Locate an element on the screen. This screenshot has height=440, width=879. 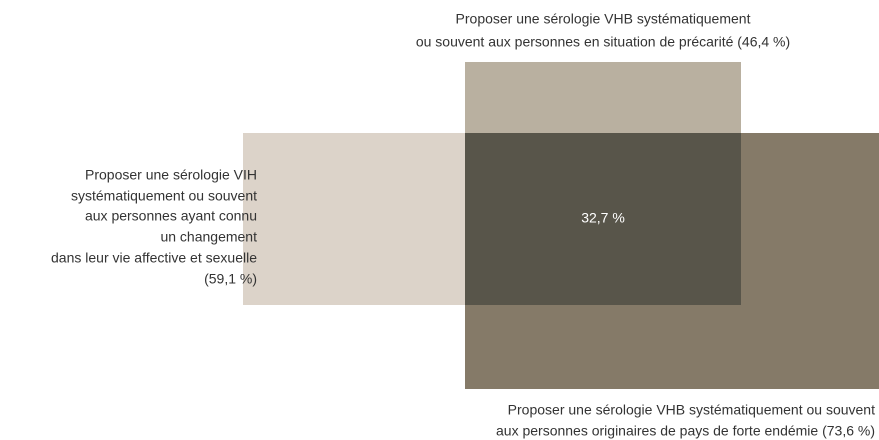
label-line: systématiquement ou souvent is located at coordinates (164, 196).